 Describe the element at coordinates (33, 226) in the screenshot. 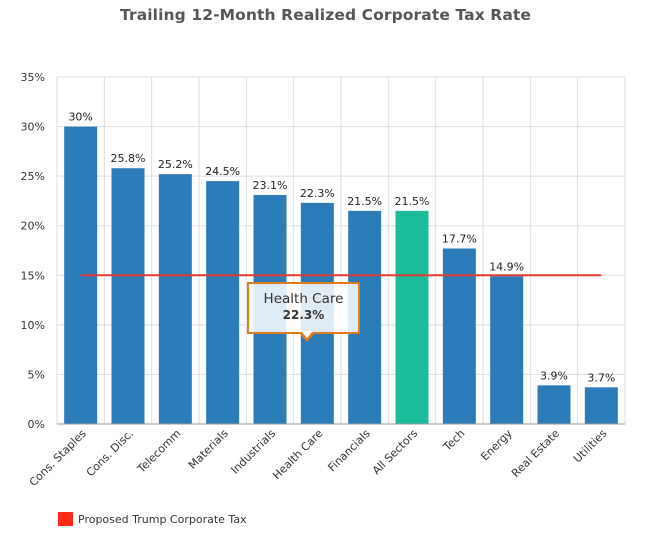

I see `y-tick-label: 20%` at that location.